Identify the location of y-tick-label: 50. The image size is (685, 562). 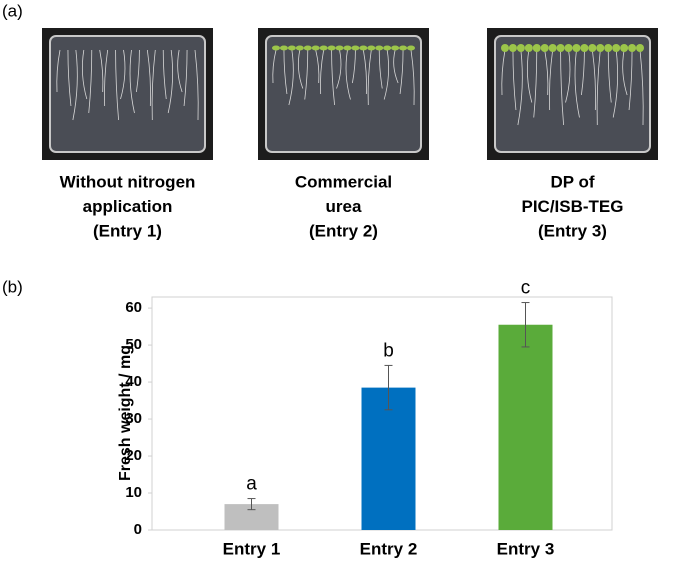
(133, 344).